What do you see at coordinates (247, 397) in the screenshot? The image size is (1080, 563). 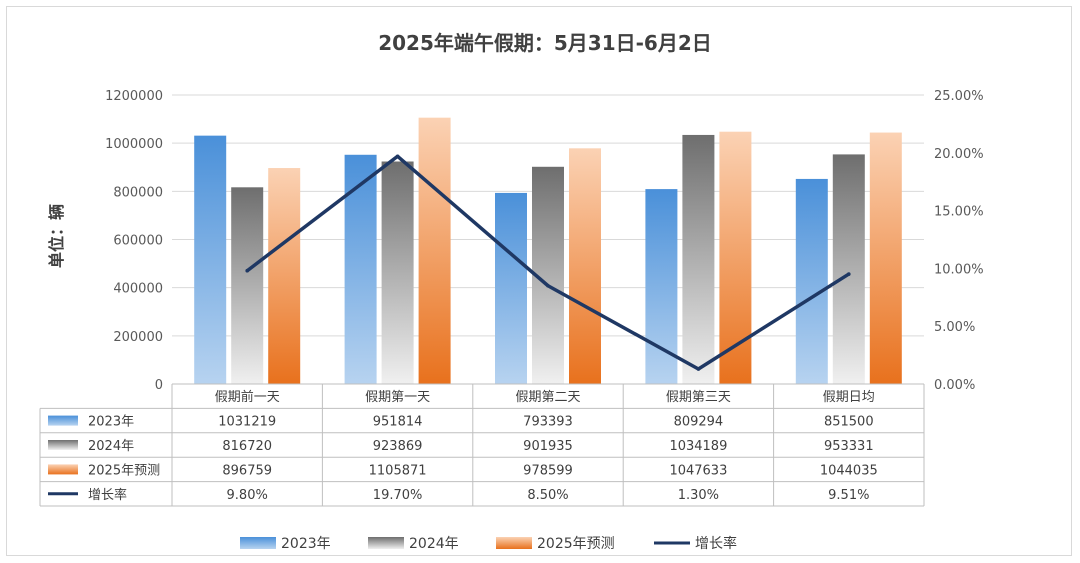 I see `category-label: 假期前一天` at bounding box center [247, 397].